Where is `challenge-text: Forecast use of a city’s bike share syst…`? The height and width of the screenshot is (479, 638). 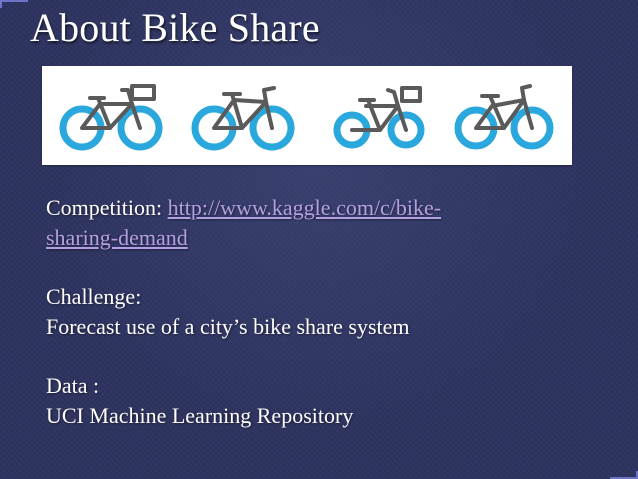 challenge-text: Forecast use of a city’s bike share syst… is located at coordinates (228, 326).